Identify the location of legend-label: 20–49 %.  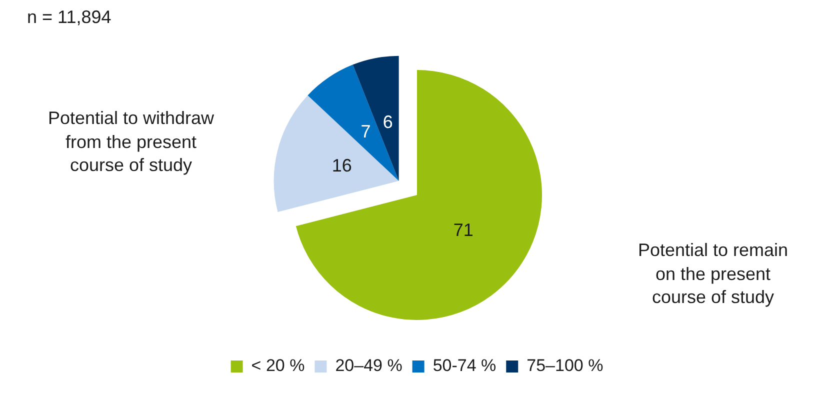
(368, 366).